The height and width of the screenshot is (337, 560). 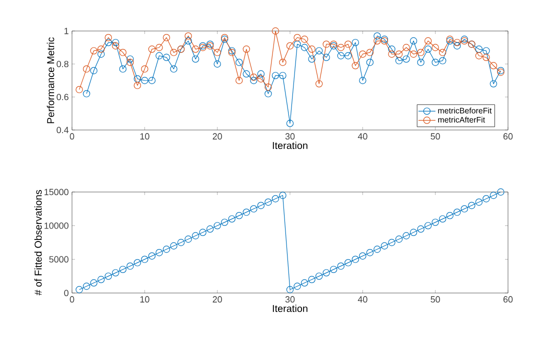 What do you see at coordinates (62, 97) in the screenshot?
I see `y-tick-label: 0.6` at bounding box center [62, 97].